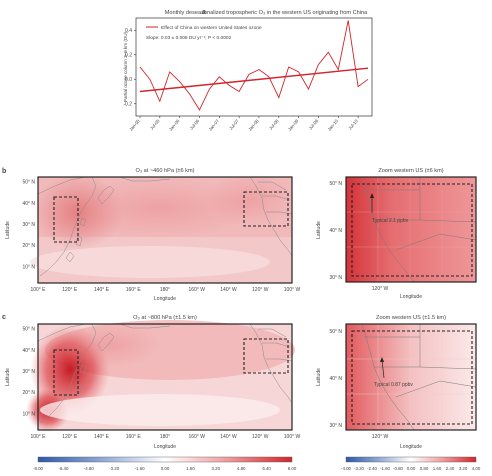 The width and height of the screenshot is (492, 476). What do you see at coordinates (134, 437) in the screenshot?
I see `lon-tick-label: 160° E` at bounding box center [134, 437].